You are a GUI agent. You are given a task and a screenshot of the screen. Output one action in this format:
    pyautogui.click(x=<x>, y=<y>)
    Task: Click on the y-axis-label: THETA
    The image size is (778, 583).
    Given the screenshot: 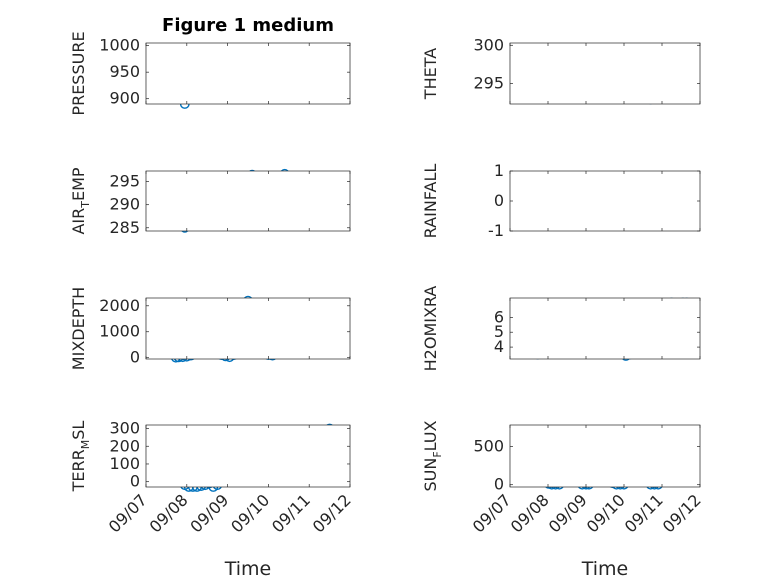 What is the action you would take?
    pyautogui.click(x=430, y=74)
    